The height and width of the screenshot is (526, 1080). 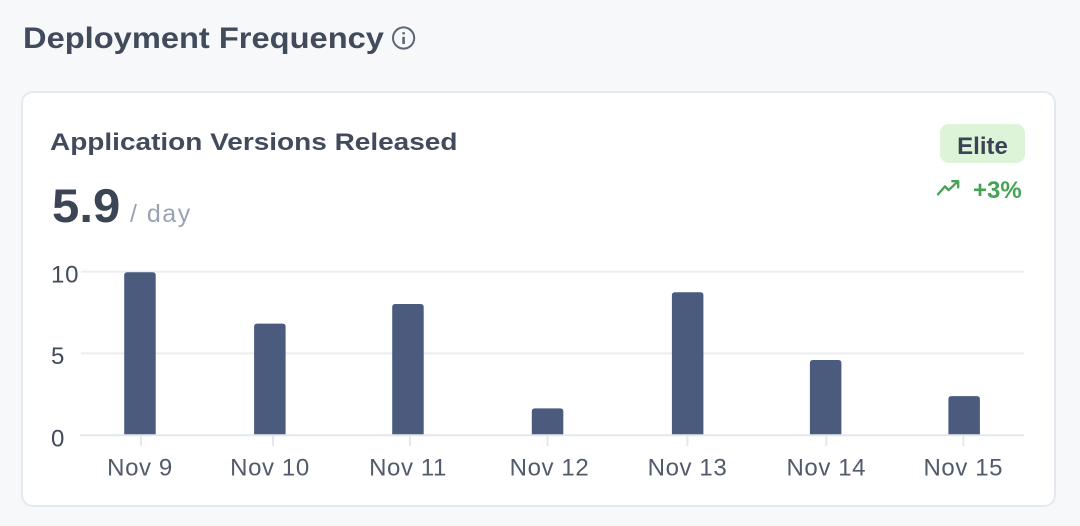 What do you see at coordinates (963, 468) in the screenshot?
I see `svg-text: Nov 15` at bounding box center [963, 468].